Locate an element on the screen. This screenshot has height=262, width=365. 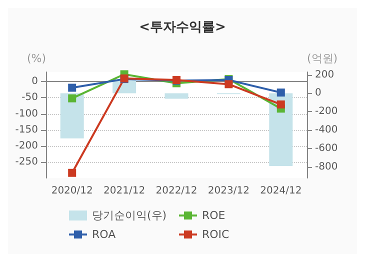
y2-tick-label: -200 is located at coordinates (326, 112).